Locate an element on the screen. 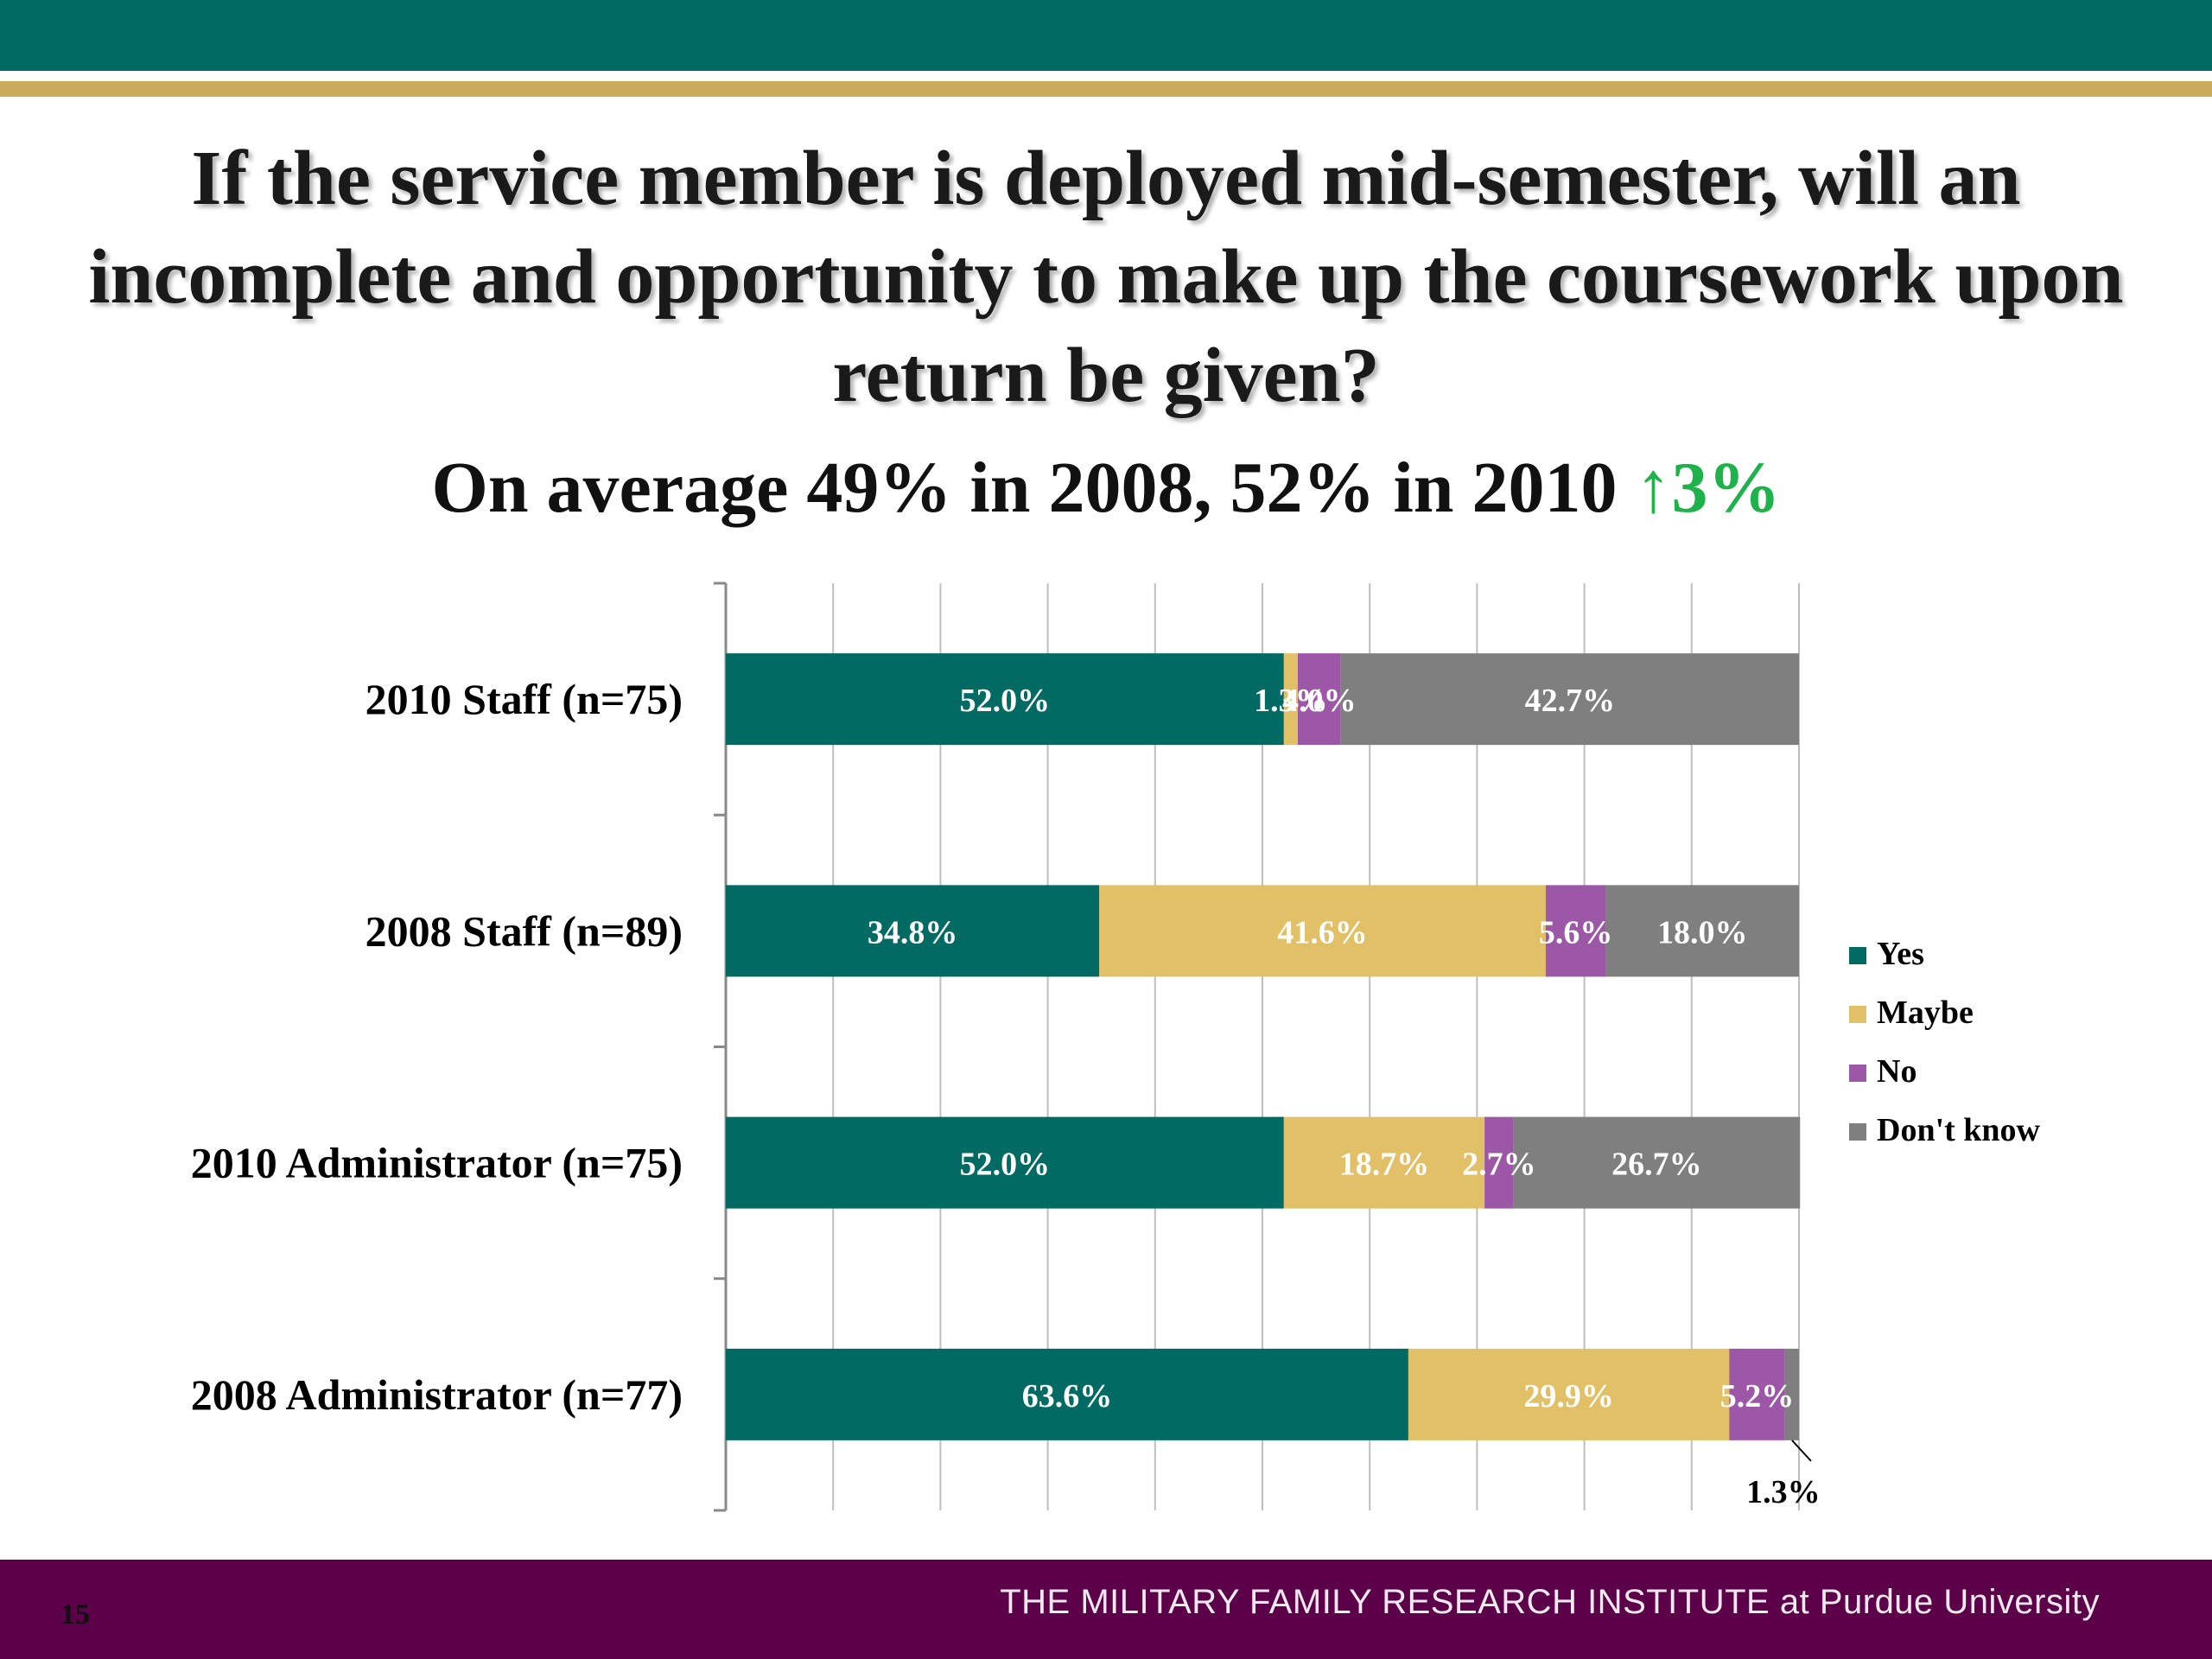 Image resolution: width=2212 pixels, height=1659 pixels. data-label: 4.0% is located at coordinates (1319, 701).